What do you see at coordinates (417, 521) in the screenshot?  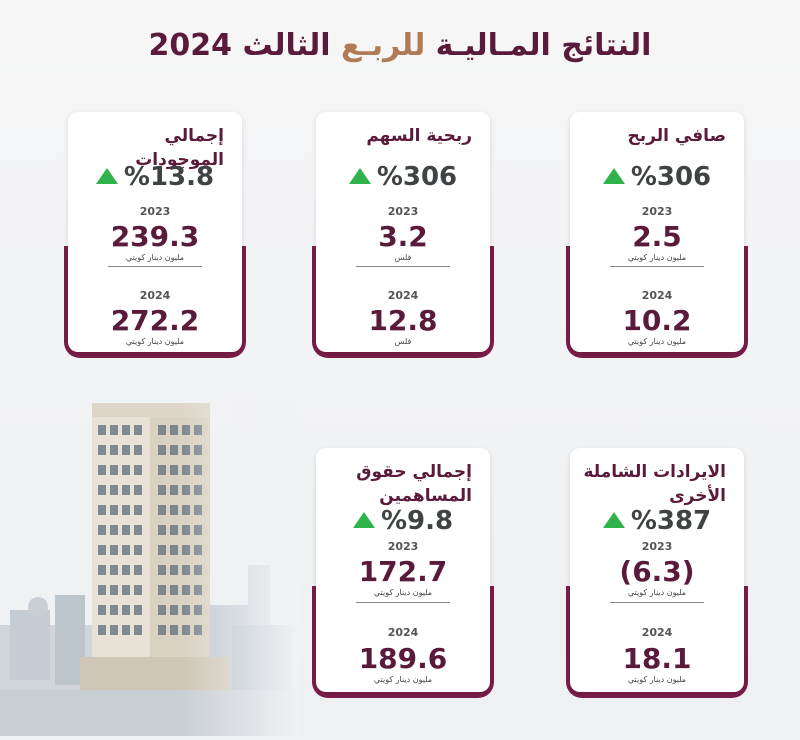 I see `percent-value: %9.8` at bounding box center [417, 521].